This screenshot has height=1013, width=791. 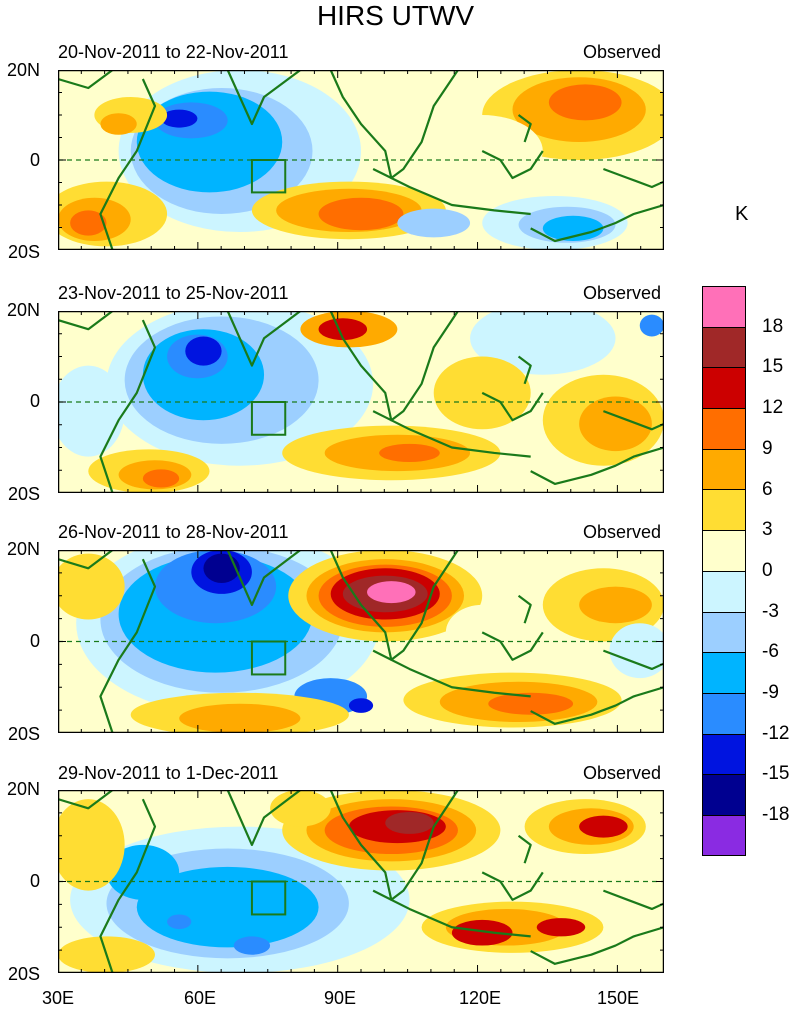 What do you see at coordinates (767, 489) in the screenshot?
I see `colorbar-label: 6` at bounding box center [767, 489].